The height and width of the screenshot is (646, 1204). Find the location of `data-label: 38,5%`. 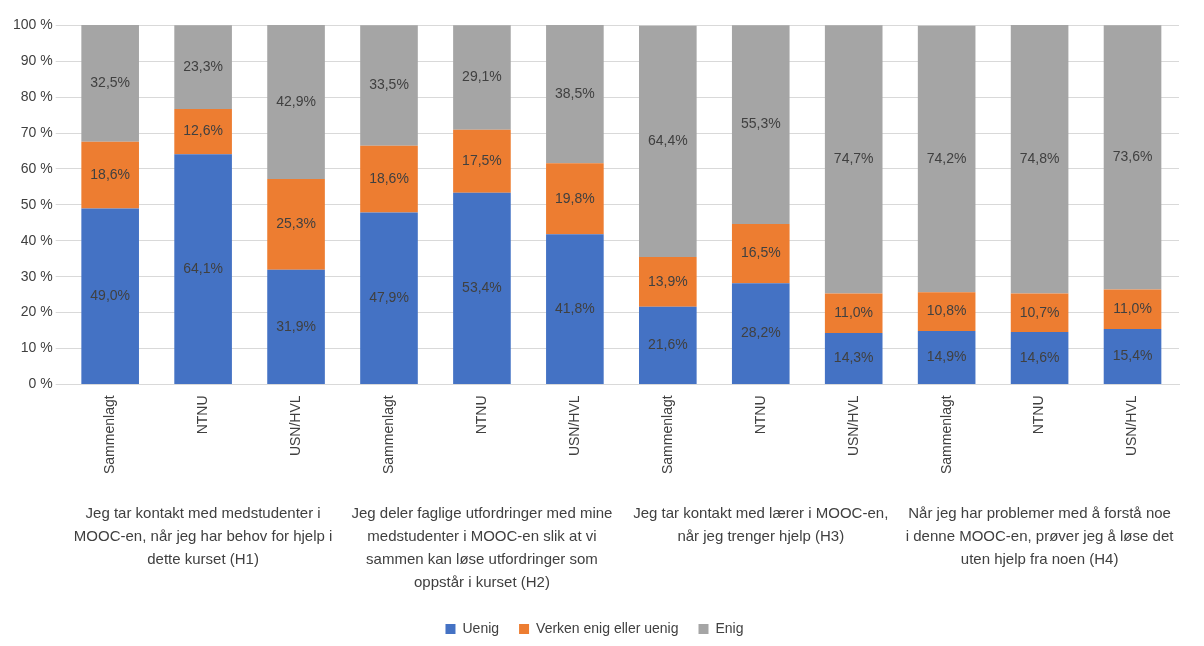

data-label: 38,5% is located at coordinates (575, 92).